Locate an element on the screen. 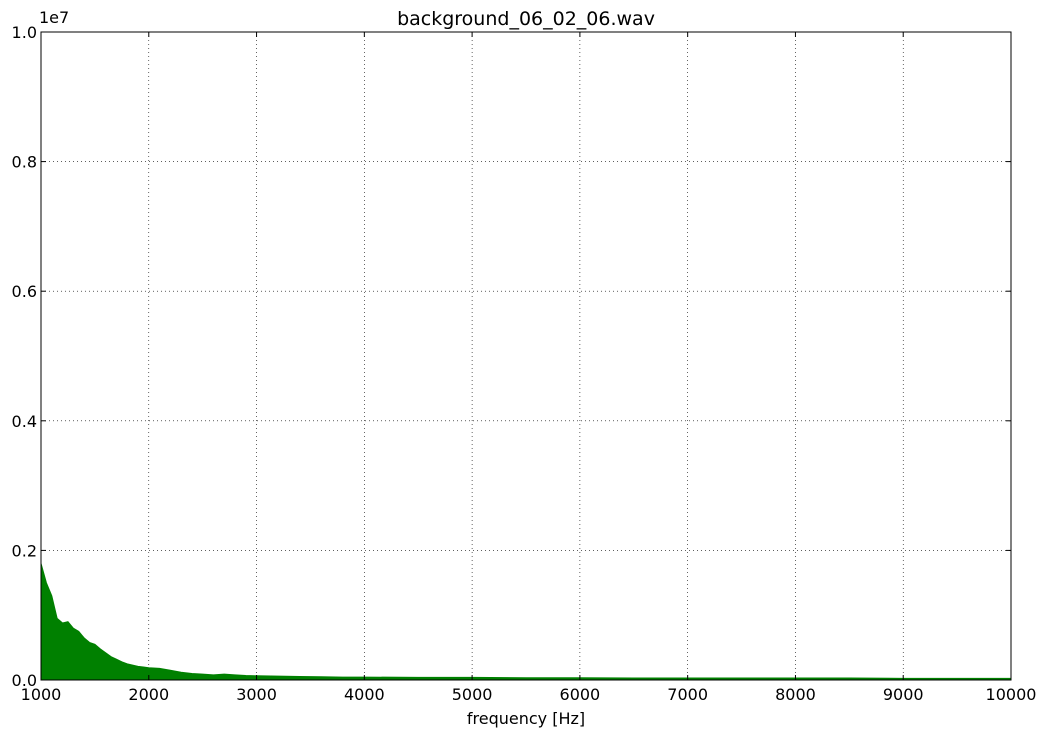 The image size is (1045, 738). y-tick-label: 1.0 is located at coordinates (24, 32).